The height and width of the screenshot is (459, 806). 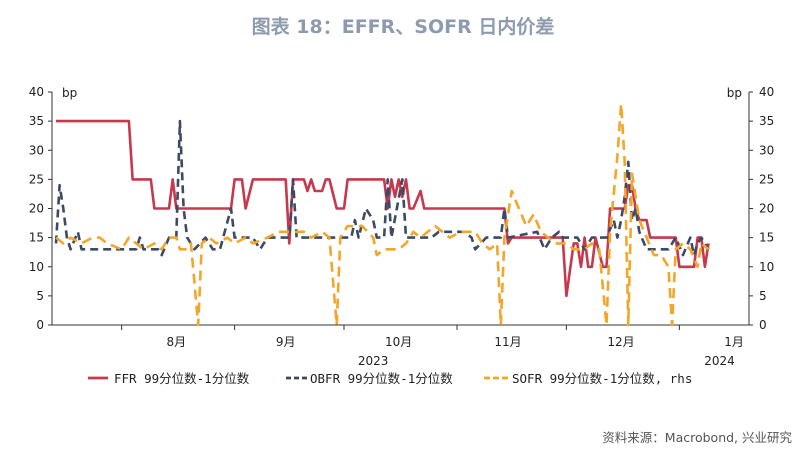 What do you see at coordinates (766, 238) in the screenshot?
I see `right-tick-label: 15` at bounding box center [766, 238].